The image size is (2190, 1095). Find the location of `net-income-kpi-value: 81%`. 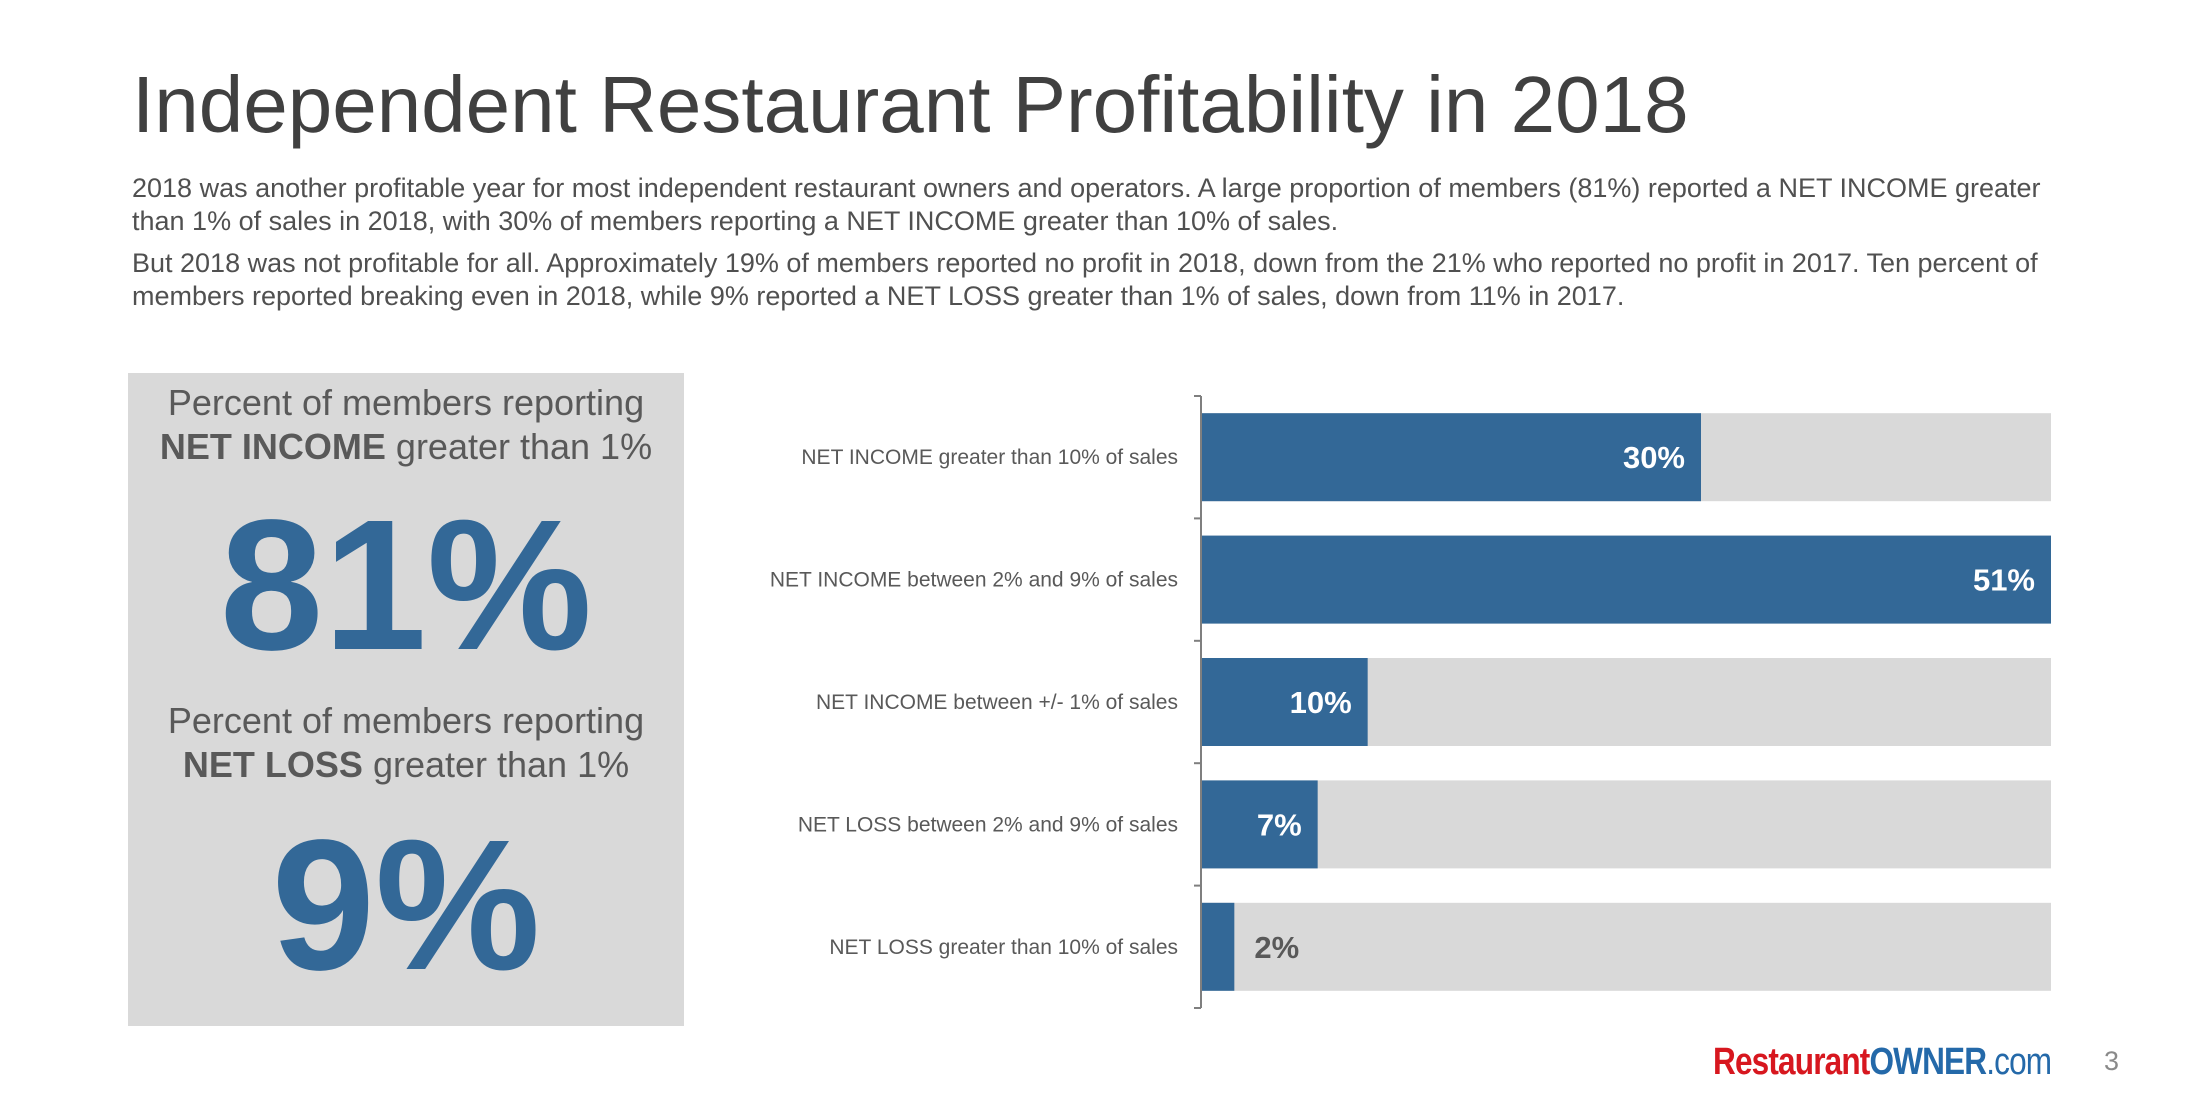

net-income-kpi-value: 81% is located at coordinates (406, 585).